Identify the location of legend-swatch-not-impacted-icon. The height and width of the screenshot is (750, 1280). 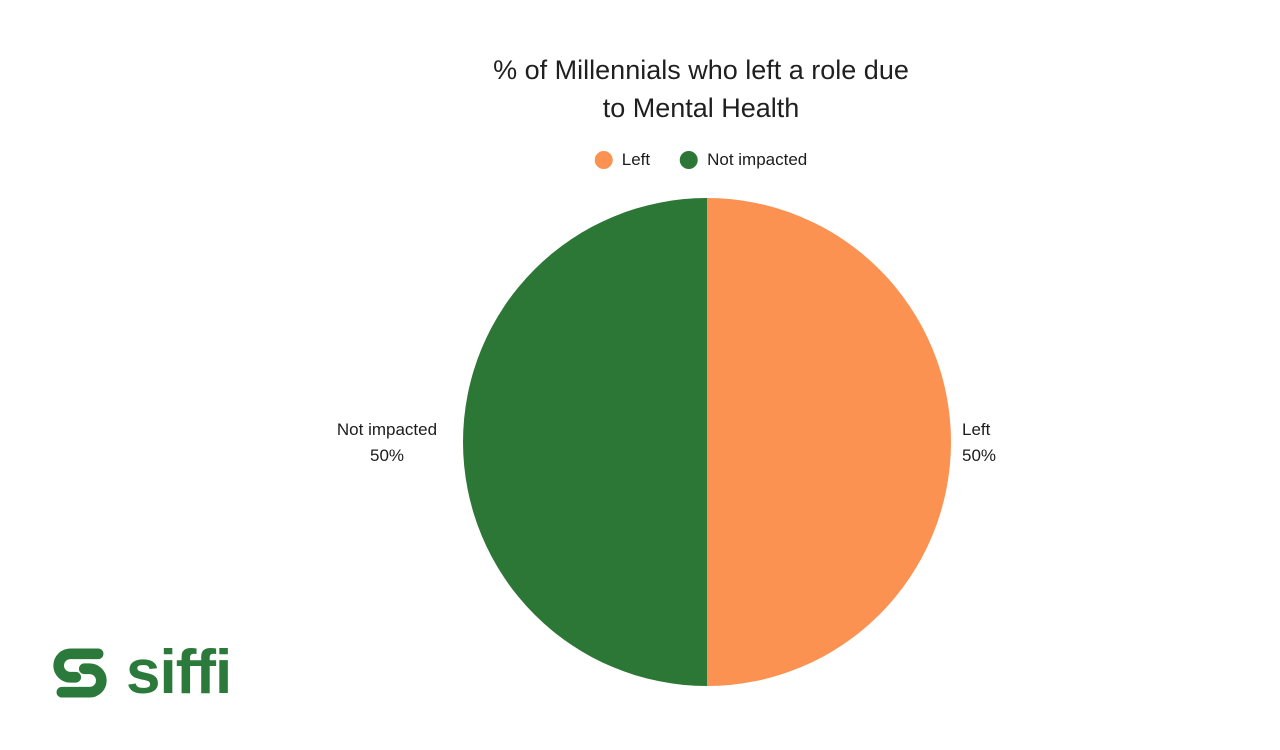
(689, 160).